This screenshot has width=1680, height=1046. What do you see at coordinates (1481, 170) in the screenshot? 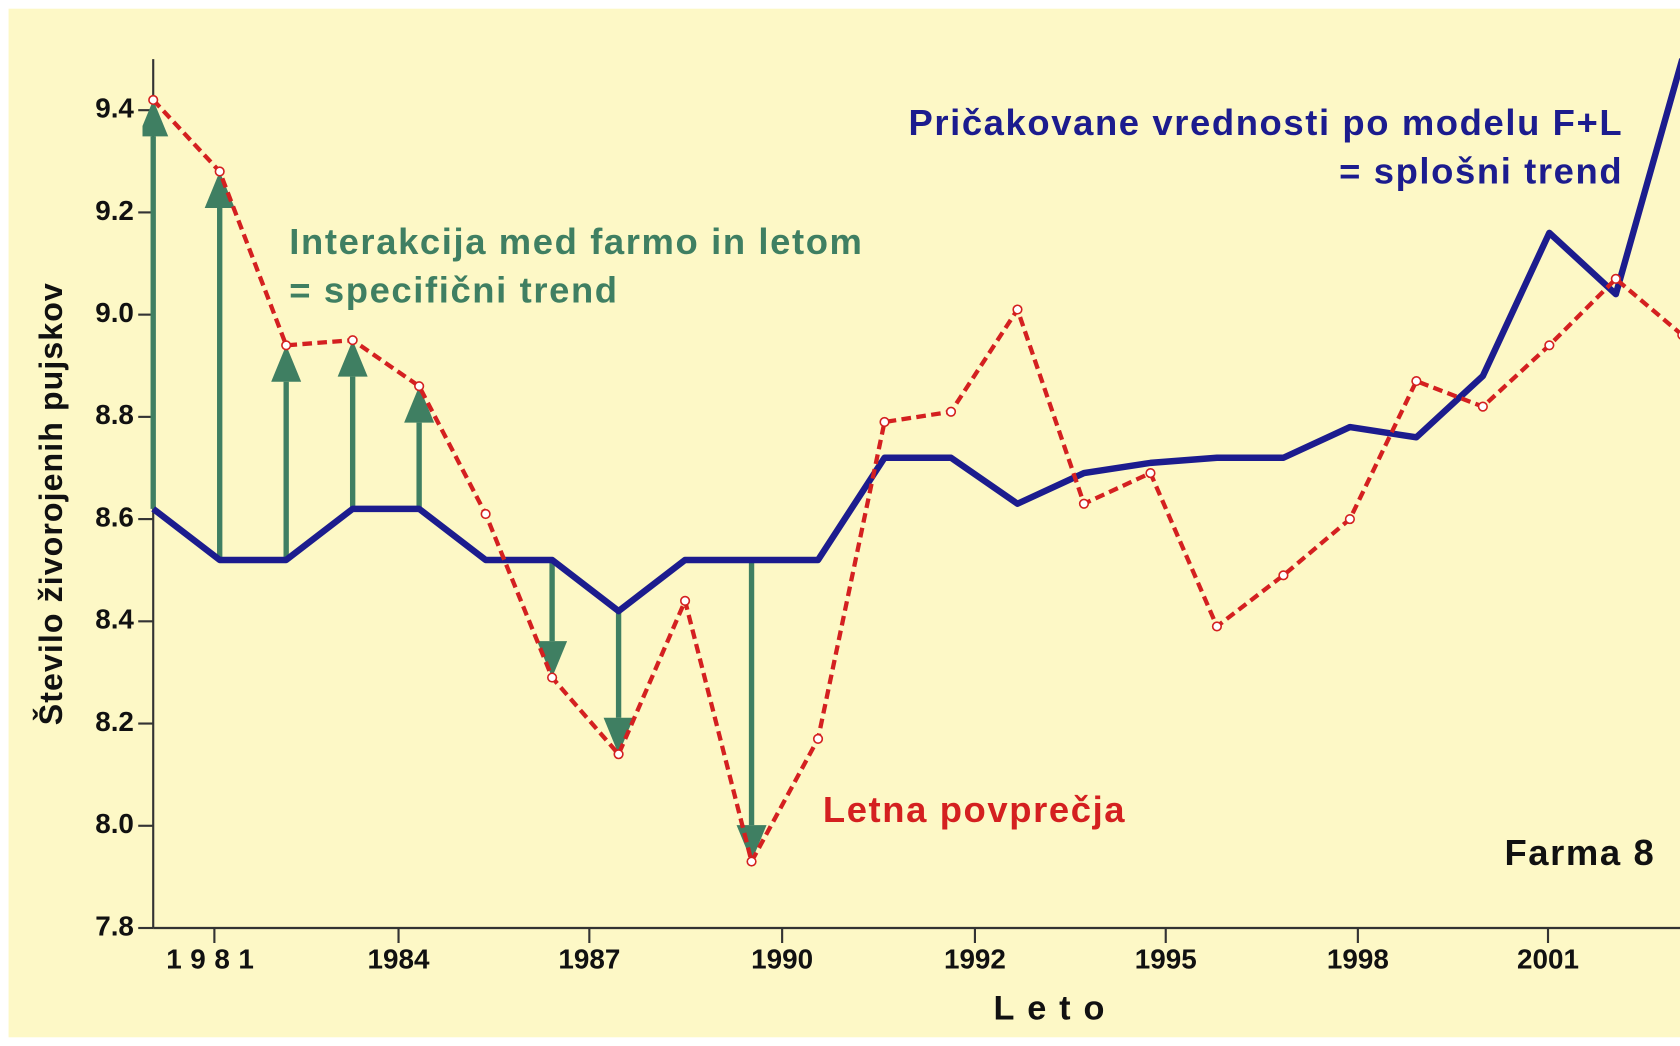
I see `annotation: = splošni trend` at bounding box center [1481, 170].